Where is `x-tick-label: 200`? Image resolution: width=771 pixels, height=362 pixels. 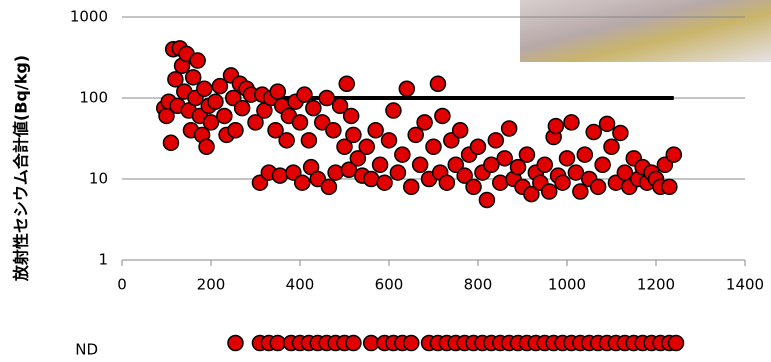 x-tick-label: 200 is located at coordinates (211, 285).